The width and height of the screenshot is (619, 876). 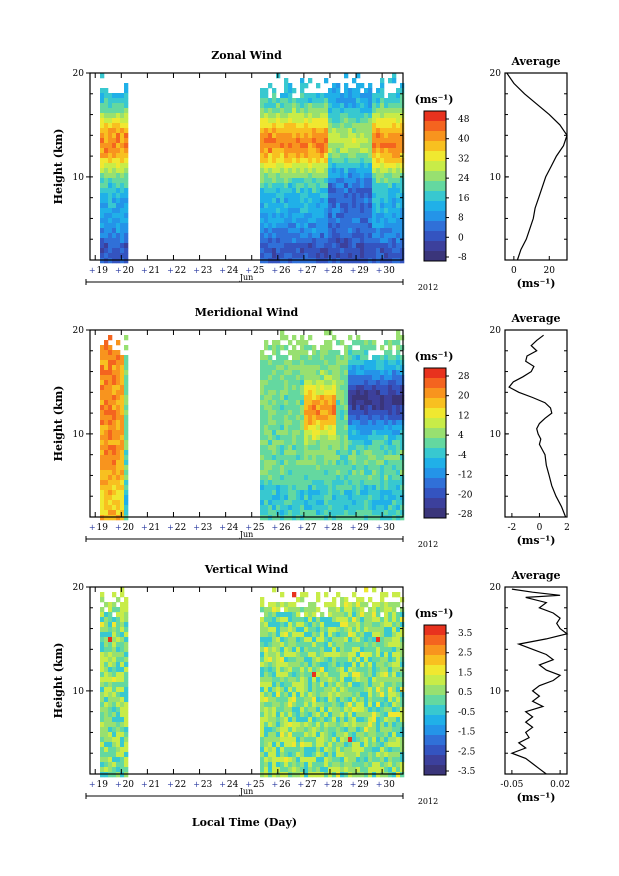 I want to click on colorbar-label: 8, so click(x=461, y=219).